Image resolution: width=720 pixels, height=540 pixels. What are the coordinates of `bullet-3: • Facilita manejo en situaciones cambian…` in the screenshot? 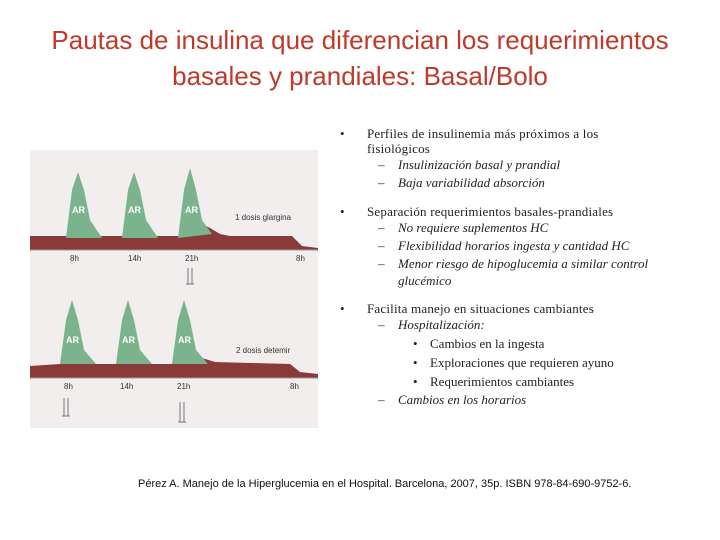 It's located at (525, 308).